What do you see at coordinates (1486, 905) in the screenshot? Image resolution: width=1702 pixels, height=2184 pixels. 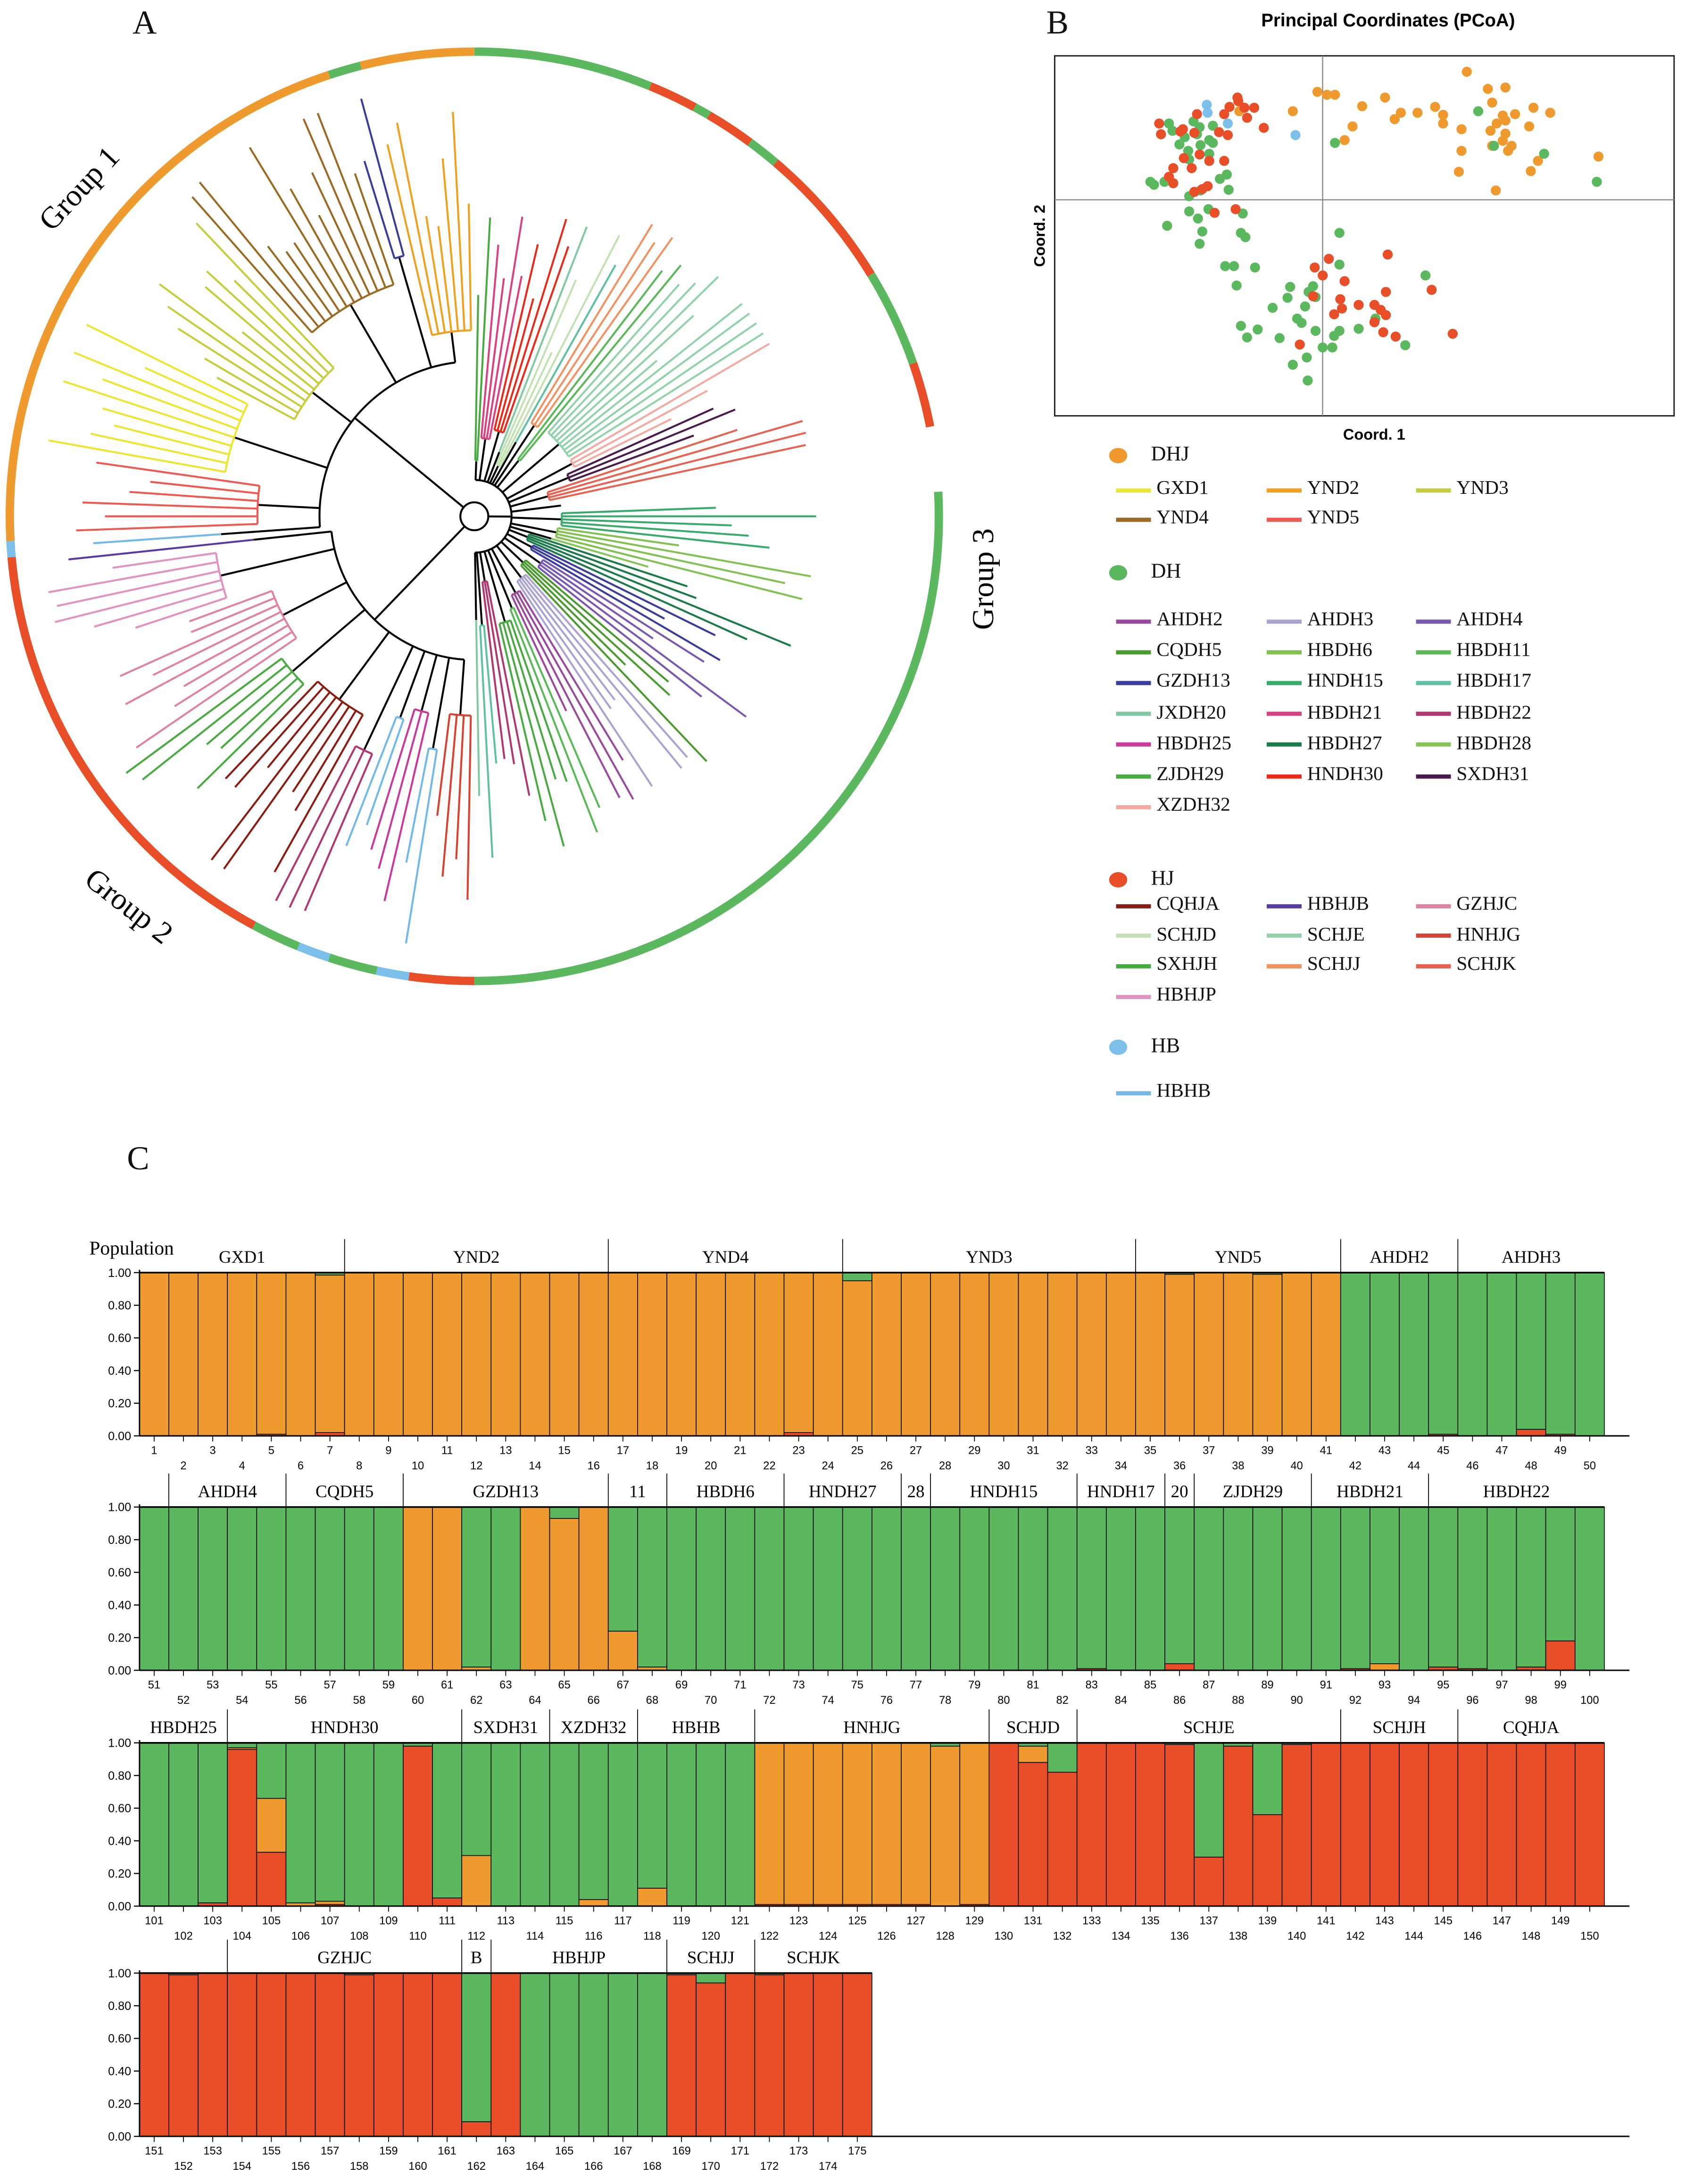 I see `legend-item-label: GZHJC` at bounding box center [1486, 905].